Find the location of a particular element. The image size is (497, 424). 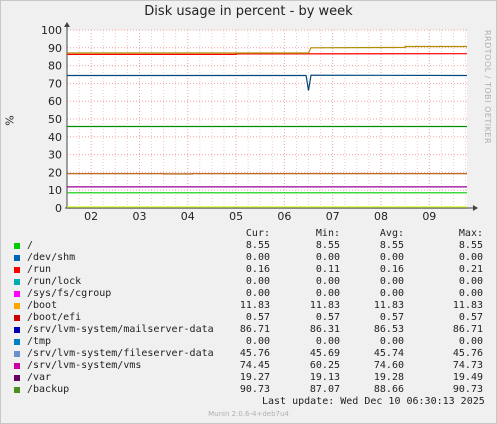

legend-avg-value: 0.57 is located at coordinates (391, 317).